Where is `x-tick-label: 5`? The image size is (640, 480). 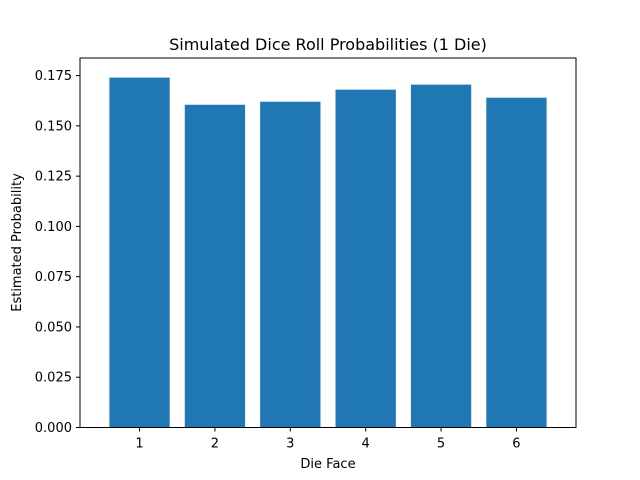 x-tick-label: 5 is located at coordinates (441, 444).